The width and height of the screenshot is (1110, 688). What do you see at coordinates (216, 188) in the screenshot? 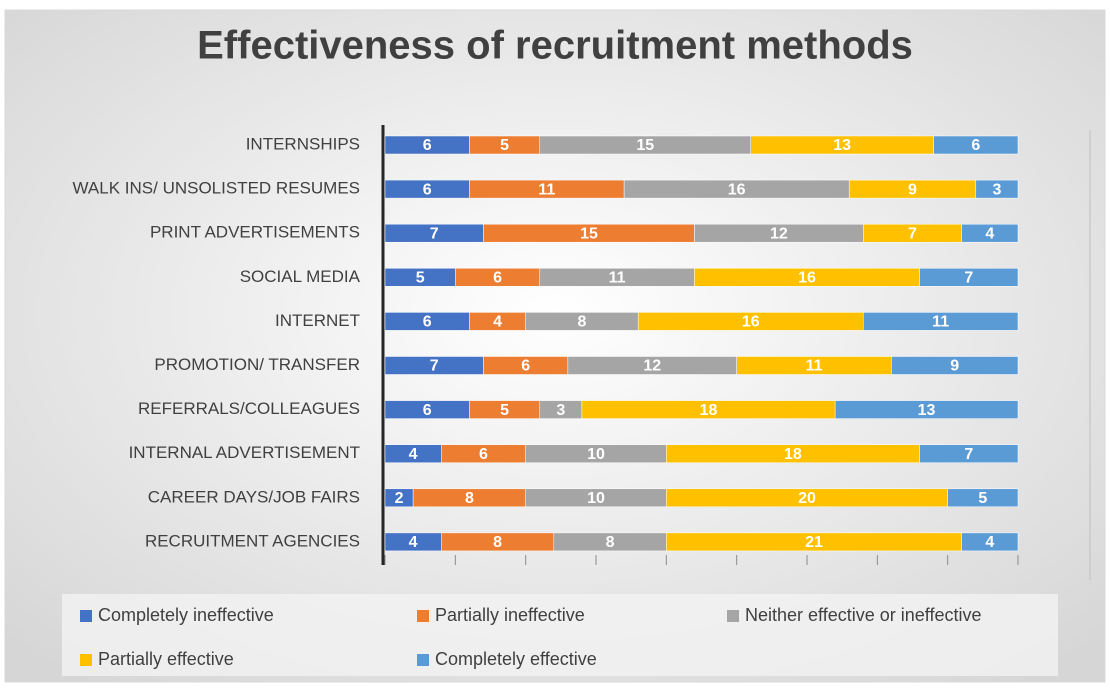
I see `category-label: WALK INS/ UNSOLISTED RESUMES` at bounding box center [216, 188].